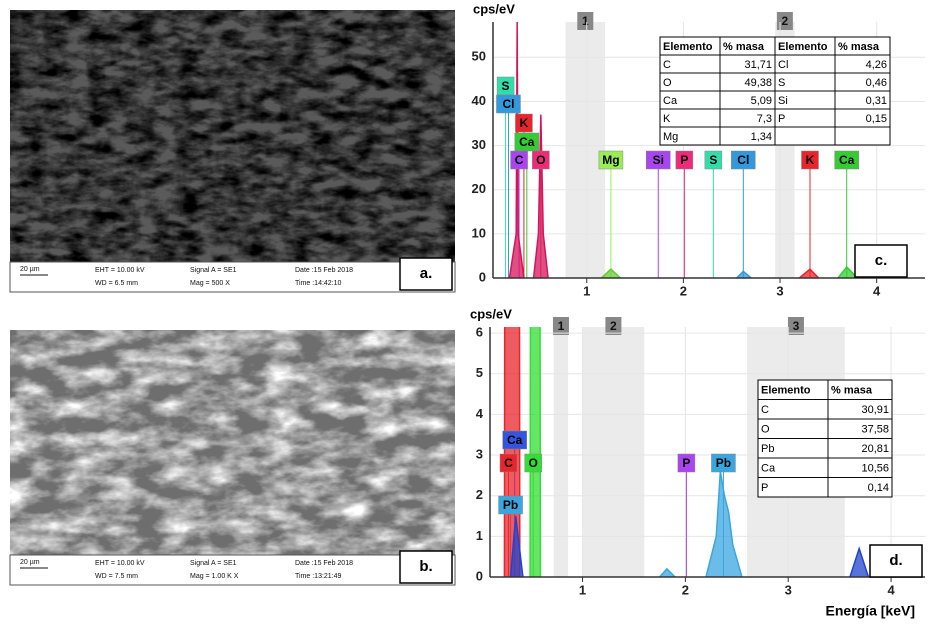  Describe the element at coordinates (479, 332) in the screenshot. I see `y-tick-label: 6` at that location.